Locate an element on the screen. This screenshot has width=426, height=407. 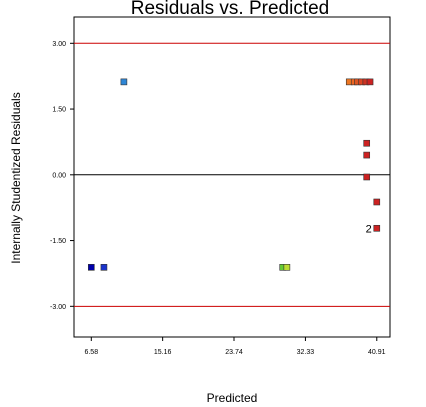
x-axis-label: Predicted is located at coordinates (232, 398).